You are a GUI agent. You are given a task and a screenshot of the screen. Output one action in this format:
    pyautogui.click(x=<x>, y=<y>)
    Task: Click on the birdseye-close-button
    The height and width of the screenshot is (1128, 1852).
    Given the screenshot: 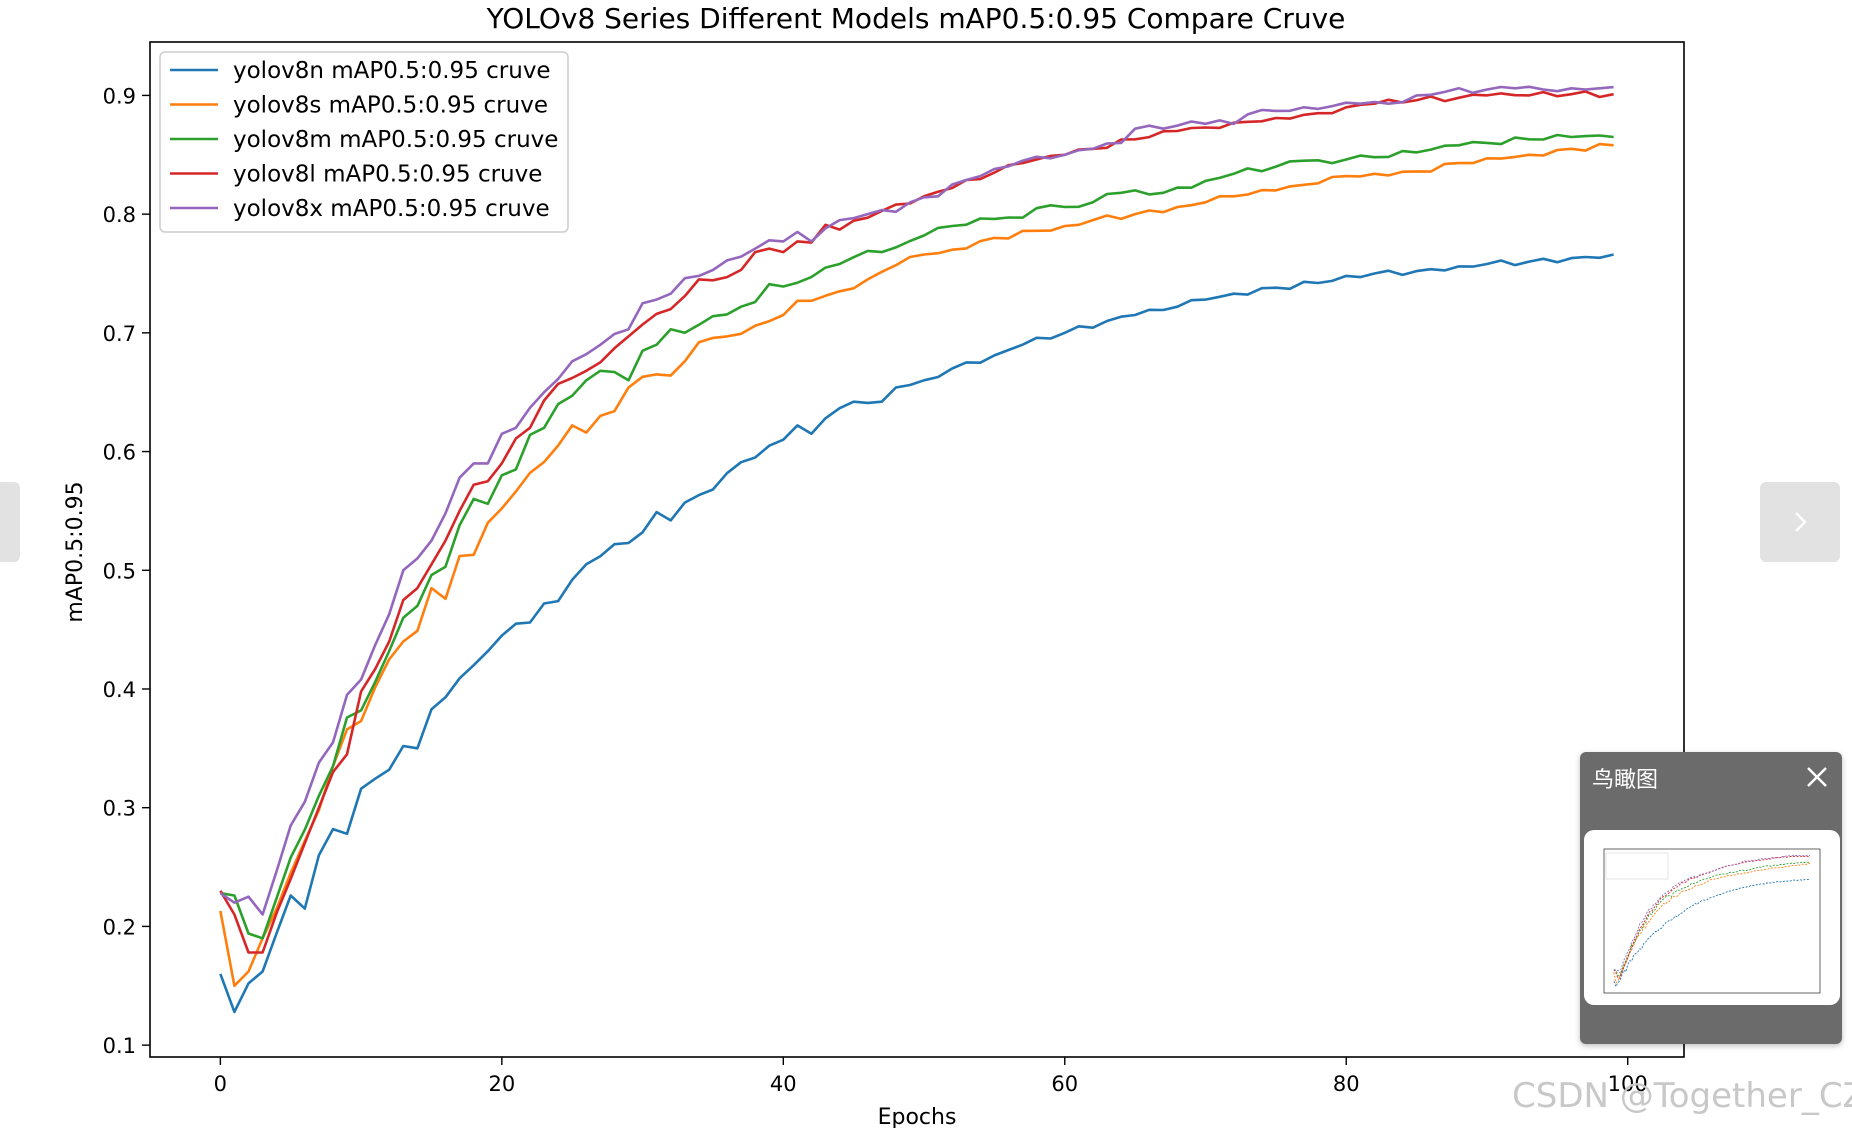 What is the action you would take?
    pyautogui.click(x=1817, y=777)
    